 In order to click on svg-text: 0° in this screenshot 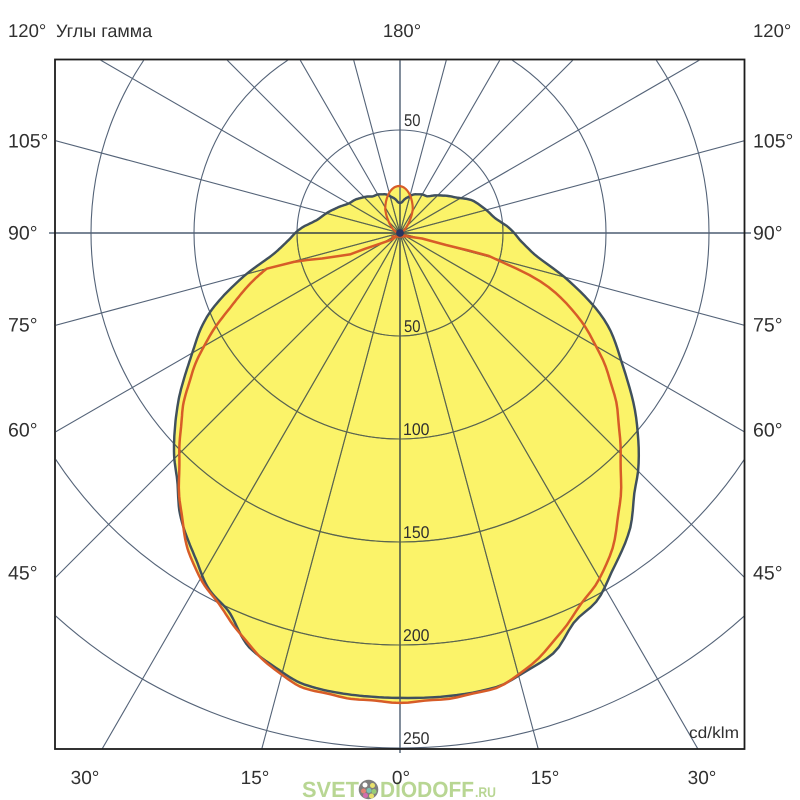, I will do `click(401, 778)`.